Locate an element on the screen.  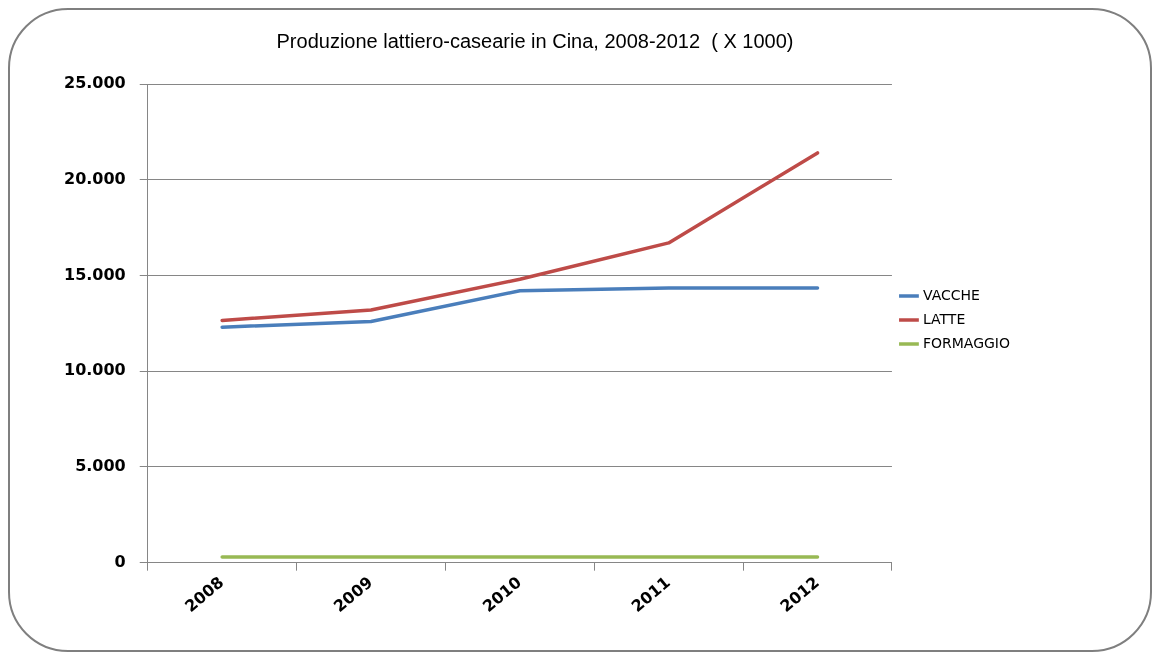
y-tick-label: 0 is located at coordinates (120, 561).